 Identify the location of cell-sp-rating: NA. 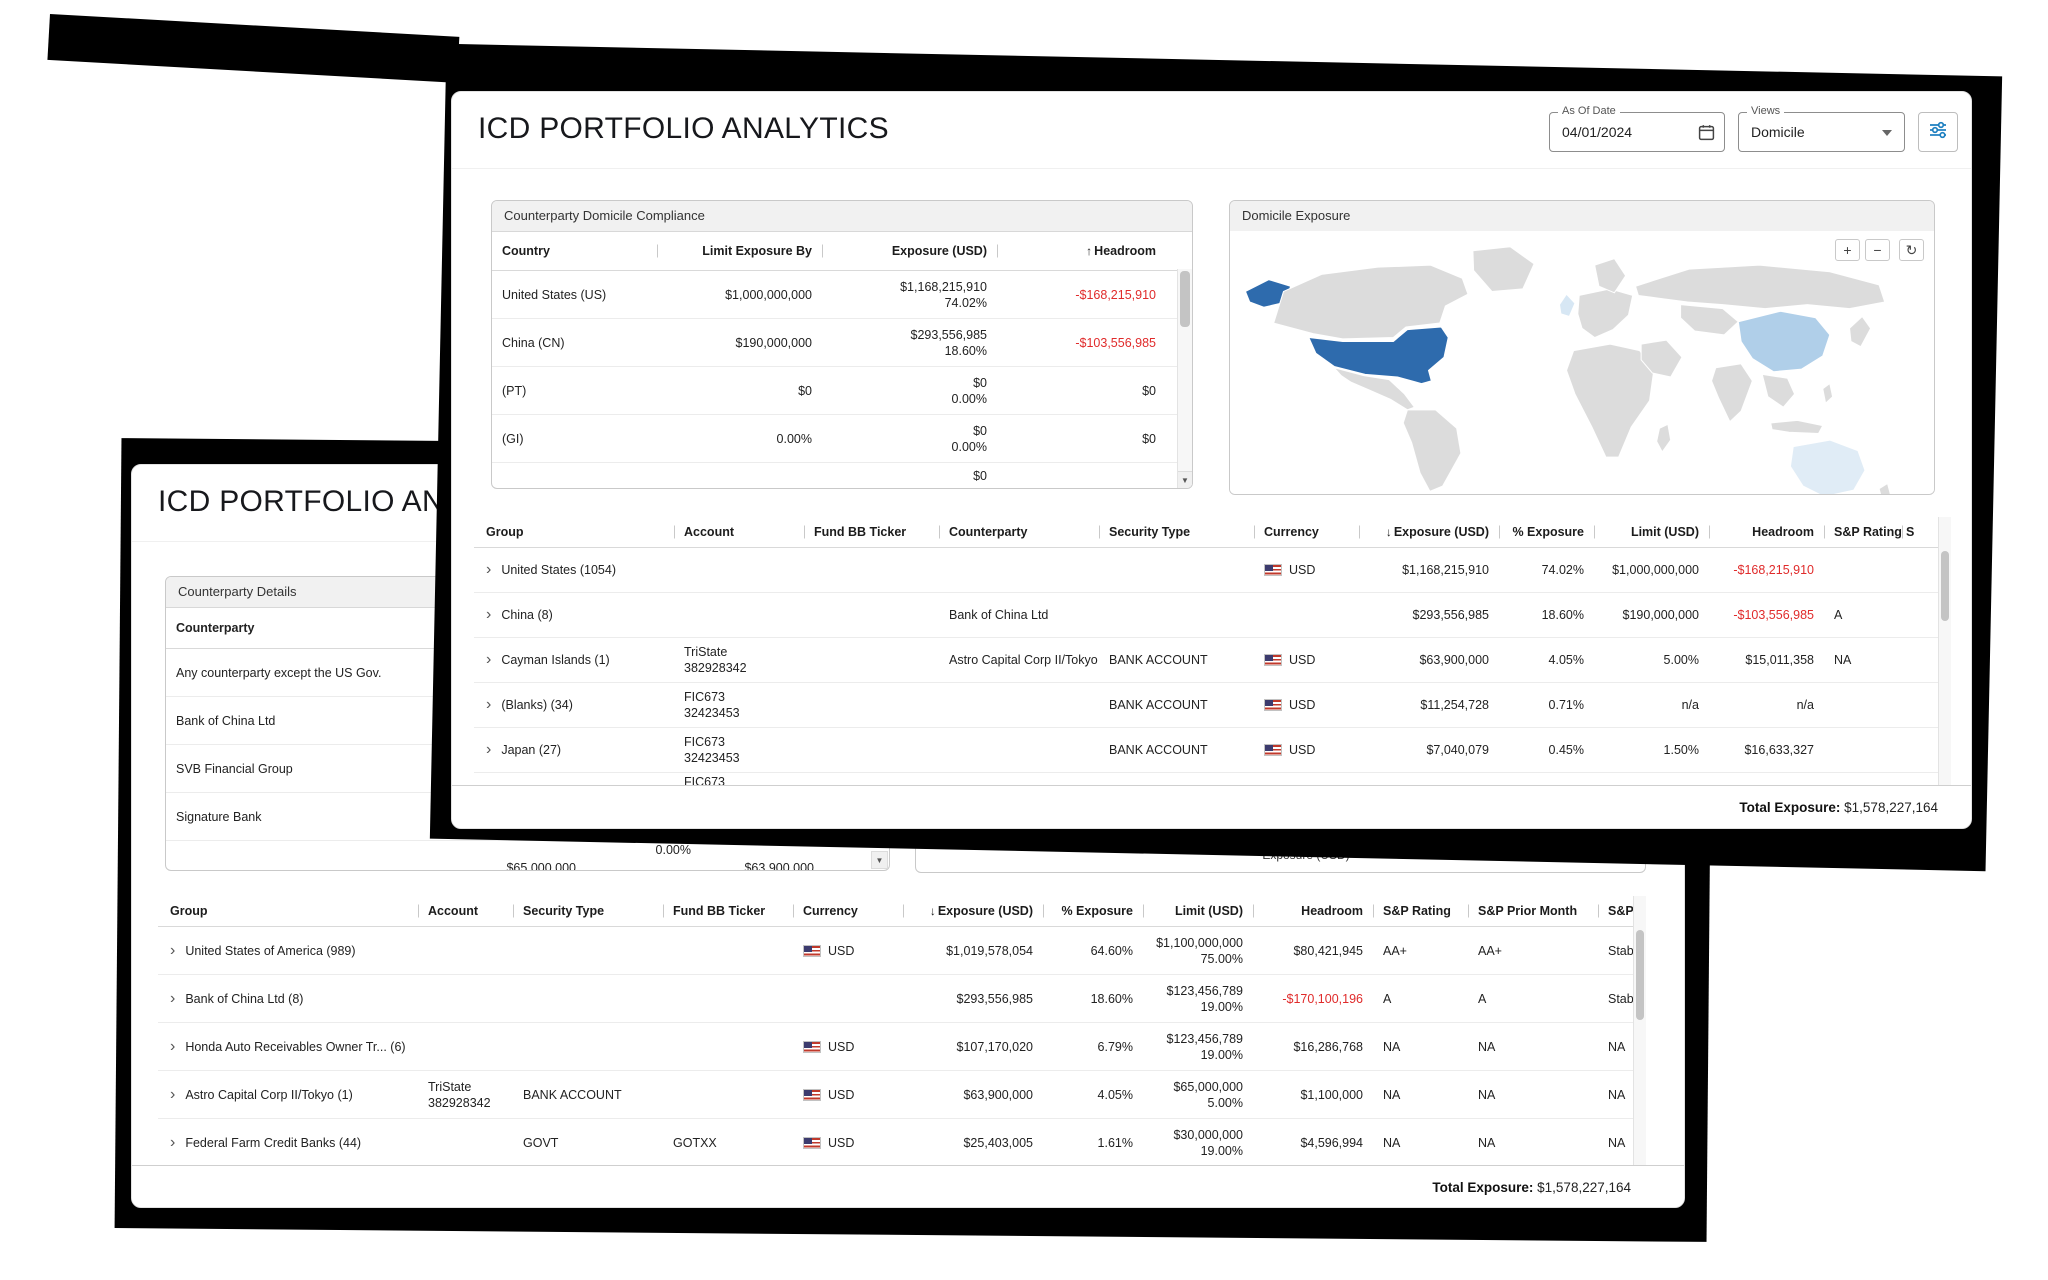
(1392, 1046).